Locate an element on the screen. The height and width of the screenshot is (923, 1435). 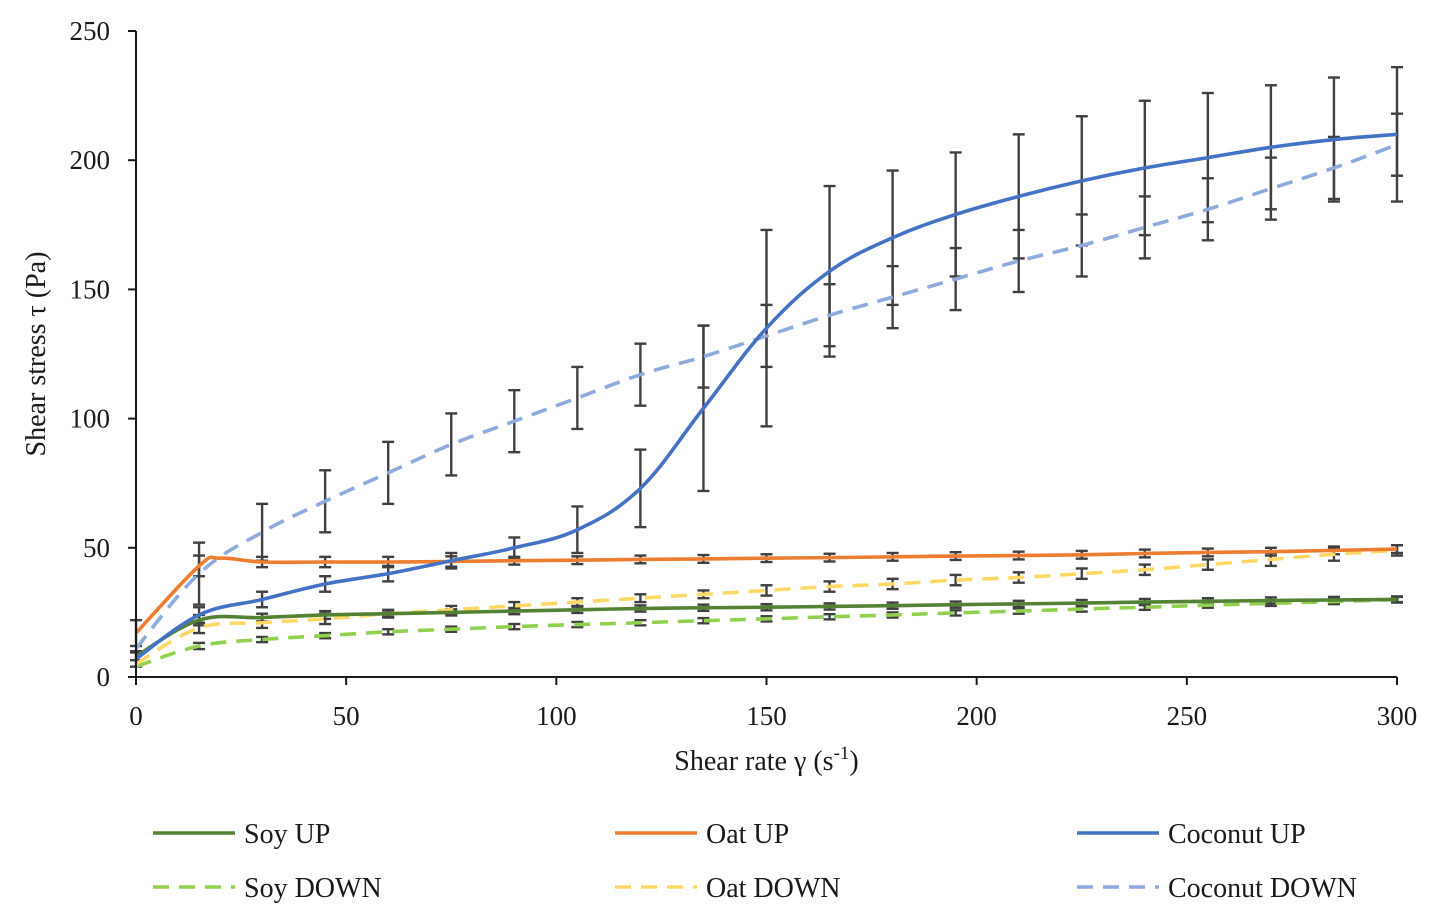
y-tick-label: 150 is located at coordinates (90, 289).